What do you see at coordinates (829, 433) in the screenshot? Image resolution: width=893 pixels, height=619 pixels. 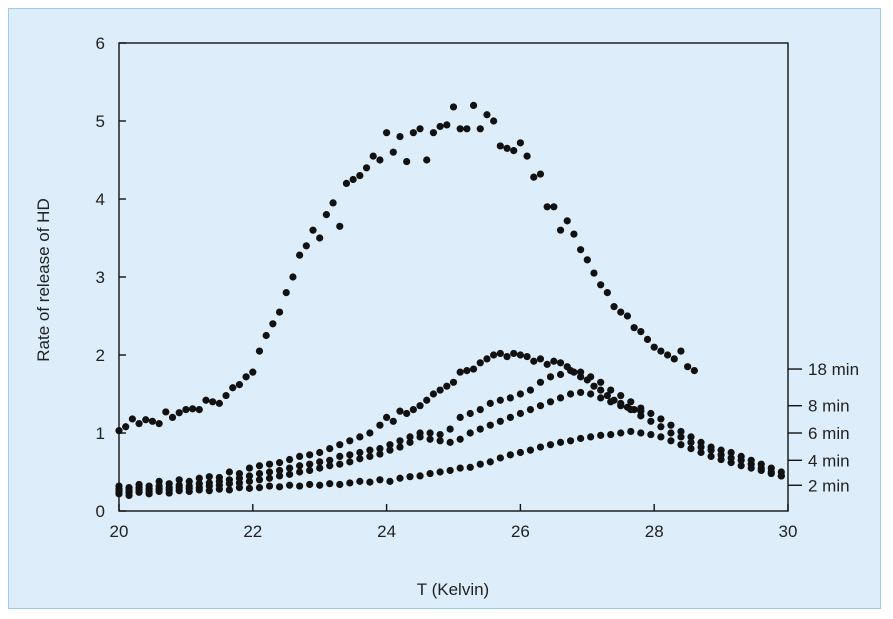 I see `series-label: 6 min` at bounding box center [829, 433].